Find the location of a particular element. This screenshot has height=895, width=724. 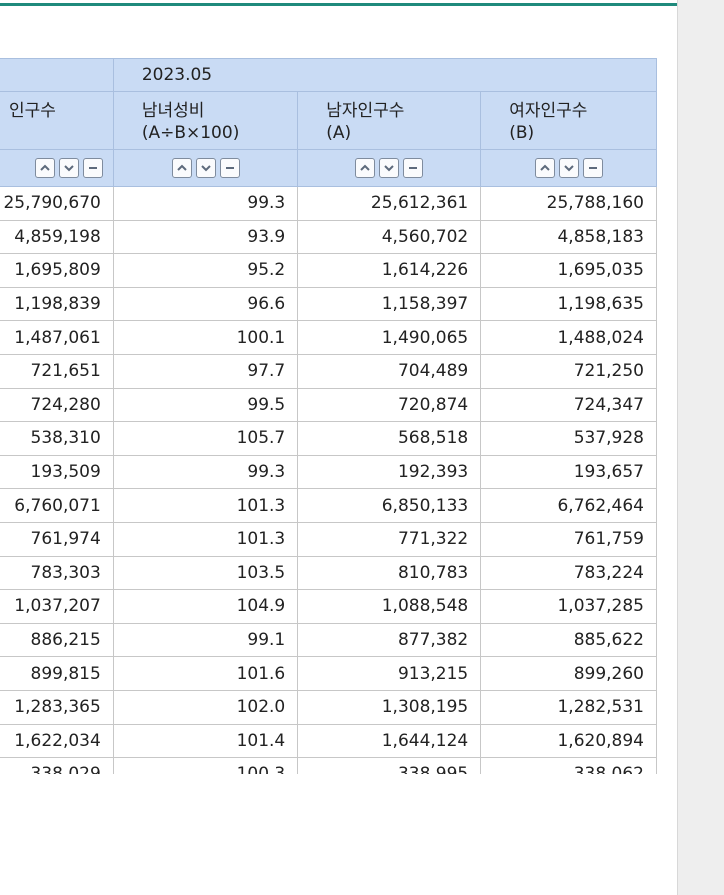

column-controls-male-population is located at coordinates (389, 168).